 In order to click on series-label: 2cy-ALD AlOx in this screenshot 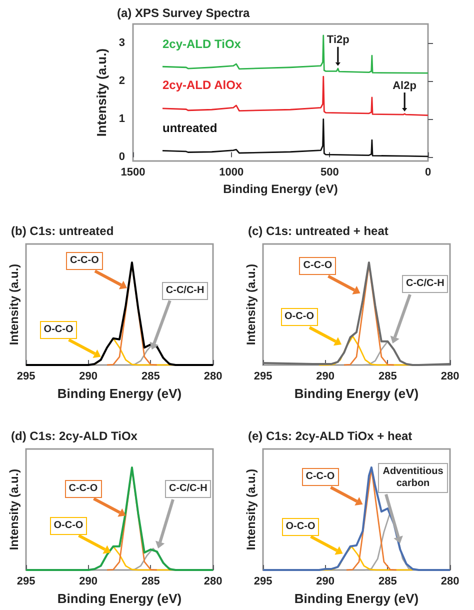, I will do `click(202, 85)`.